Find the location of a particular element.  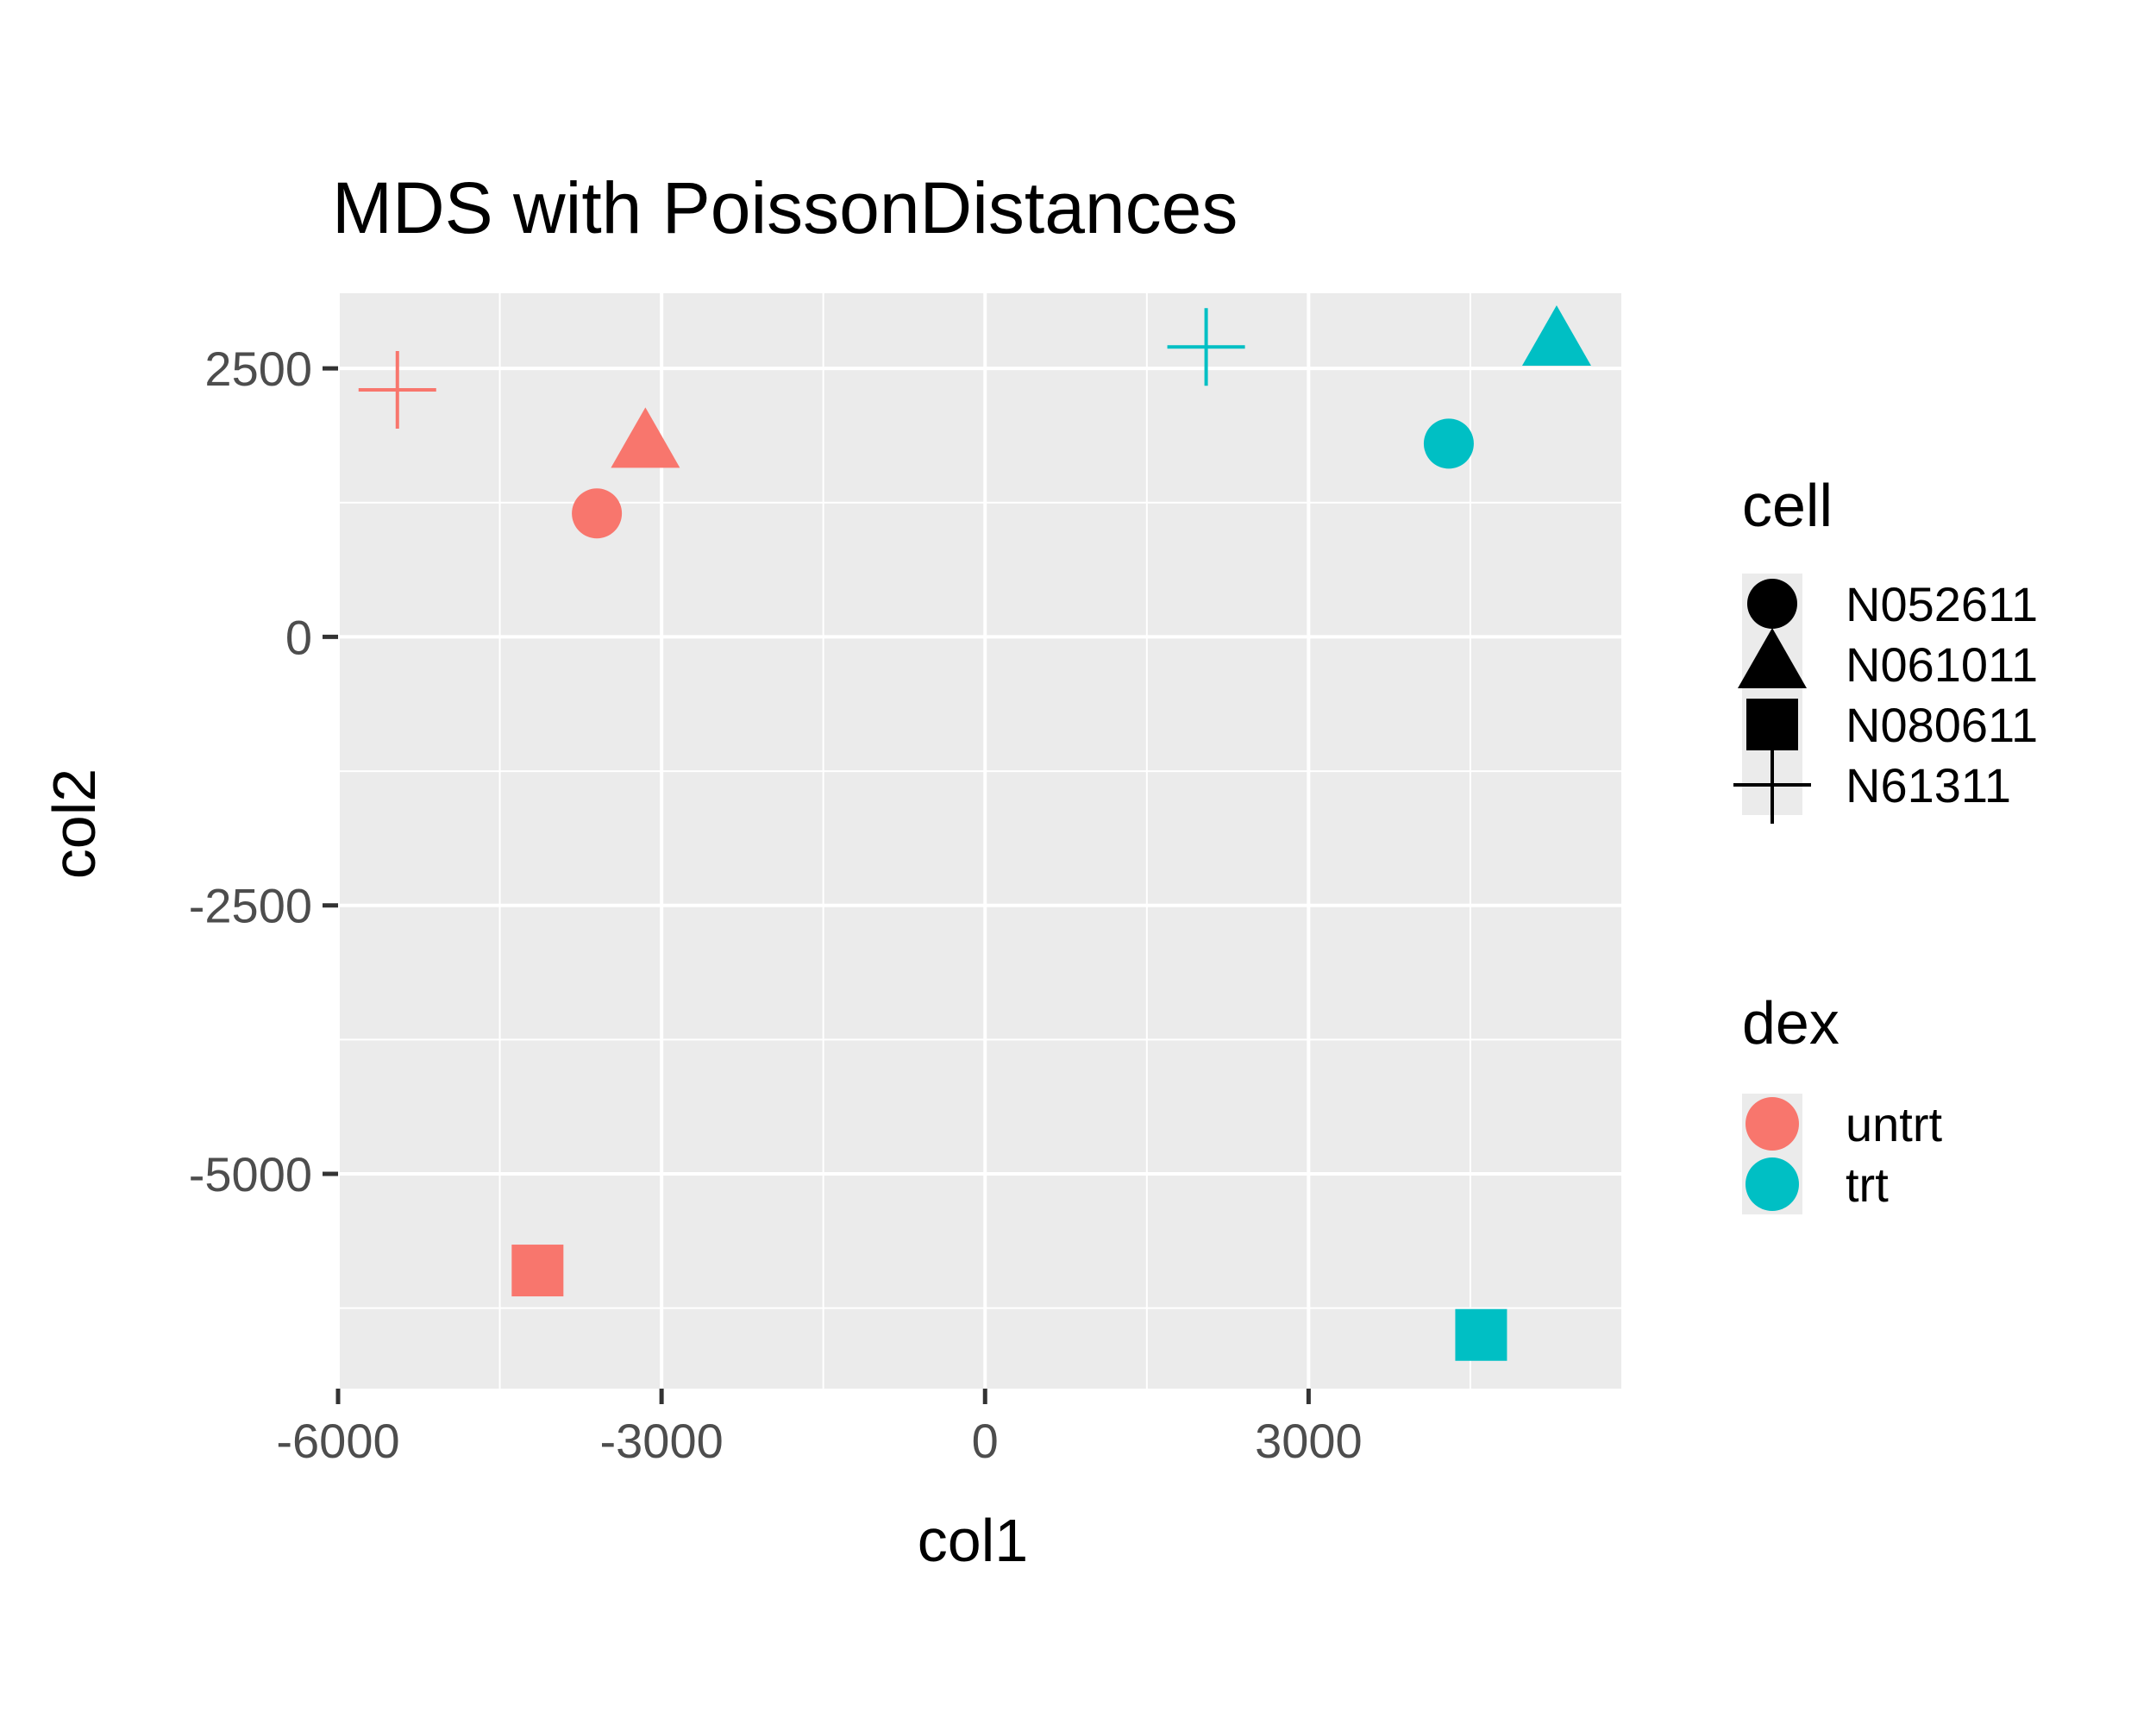

legend-label-n080611: N080611 is located at coordinates (1942, 725).